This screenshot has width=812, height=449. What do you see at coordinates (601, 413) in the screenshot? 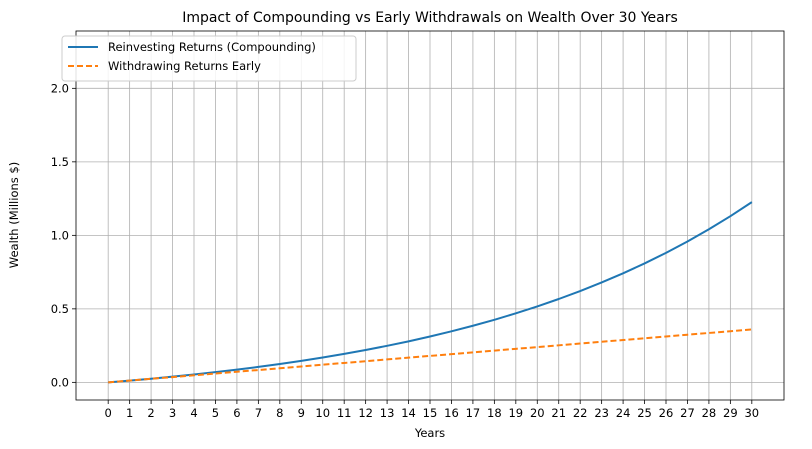
I see `x-tick-label: 23` at bounding box center [601, 413].